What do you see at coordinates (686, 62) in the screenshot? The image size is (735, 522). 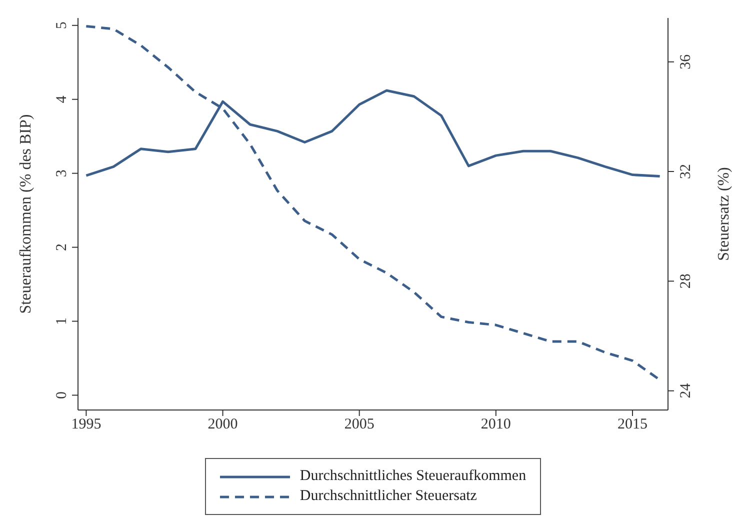 I see `y2-tick-label: 36` at bounding box center [686, 62].